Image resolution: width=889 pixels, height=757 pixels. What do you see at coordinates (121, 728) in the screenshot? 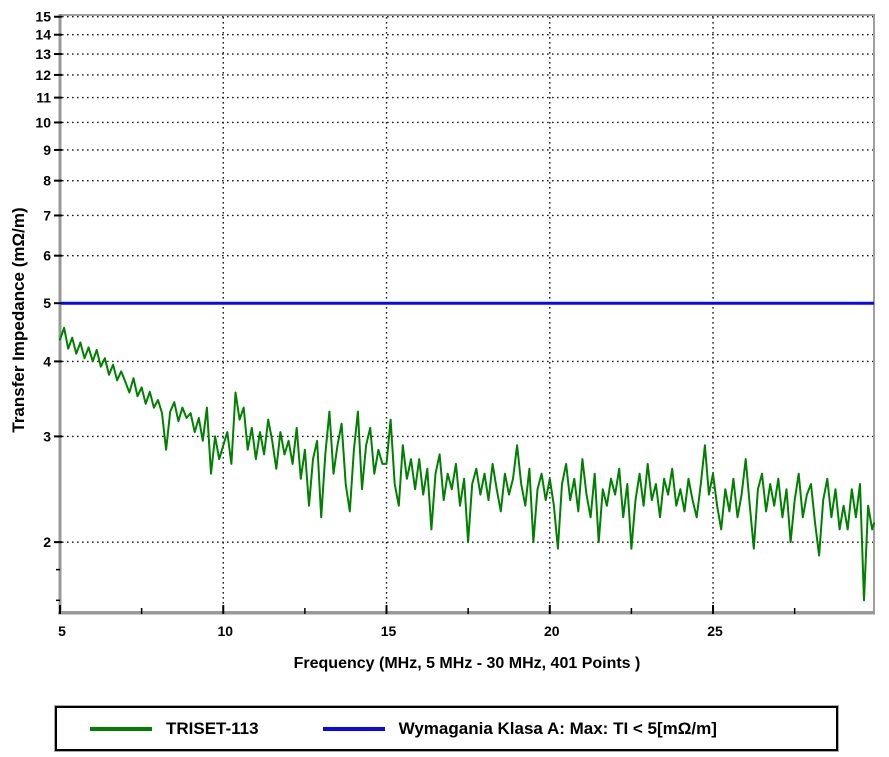
I see `legend-swatch-green-line` at bounding box center [121, 728].